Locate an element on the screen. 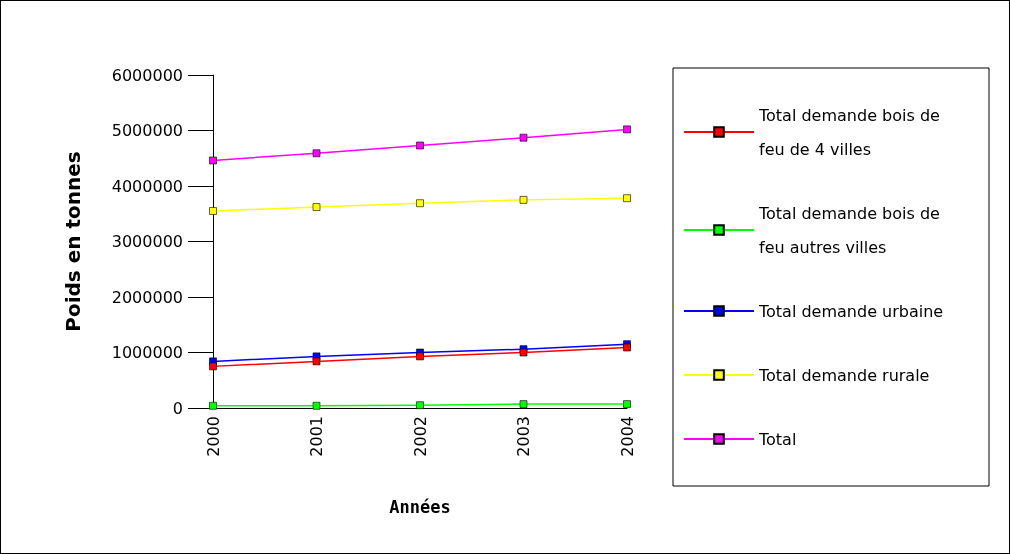 Image resolution: width=1010 pixels, height=554 pixels. x-tick-label: 2002 is located at coordinates (420, 436).